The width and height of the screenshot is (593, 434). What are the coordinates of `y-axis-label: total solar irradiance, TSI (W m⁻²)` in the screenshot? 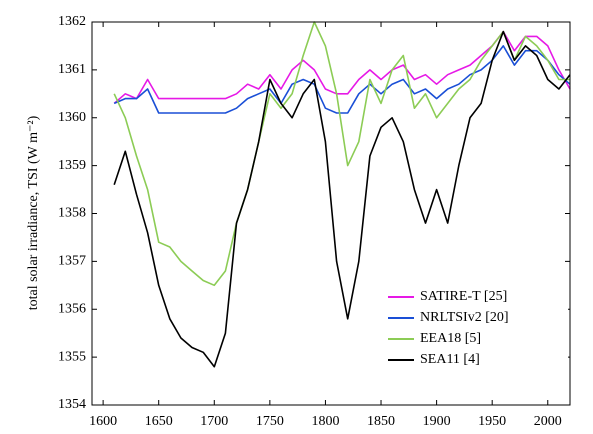 It's located at (33, 212).